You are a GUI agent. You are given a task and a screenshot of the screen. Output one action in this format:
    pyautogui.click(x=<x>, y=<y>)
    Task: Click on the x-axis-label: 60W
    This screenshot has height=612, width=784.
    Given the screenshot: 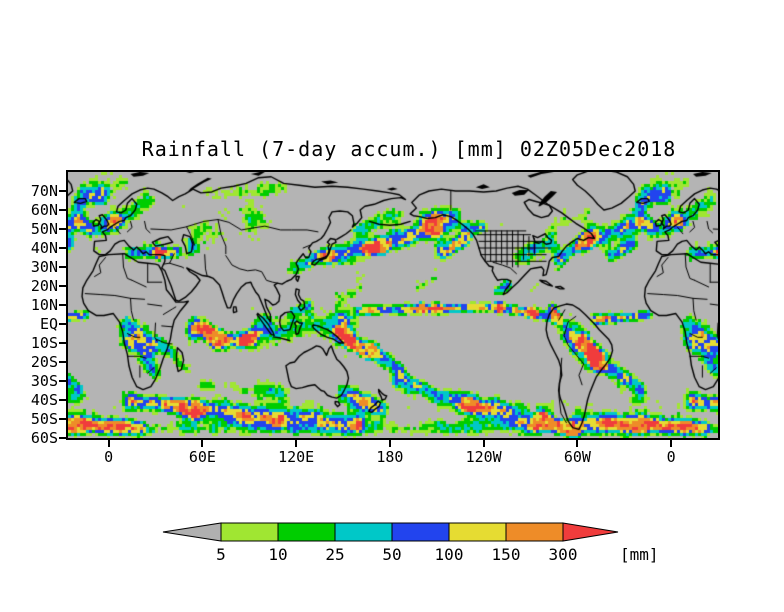 What is the action you would take?
    pyautogui.click(x=577, y=457)
    